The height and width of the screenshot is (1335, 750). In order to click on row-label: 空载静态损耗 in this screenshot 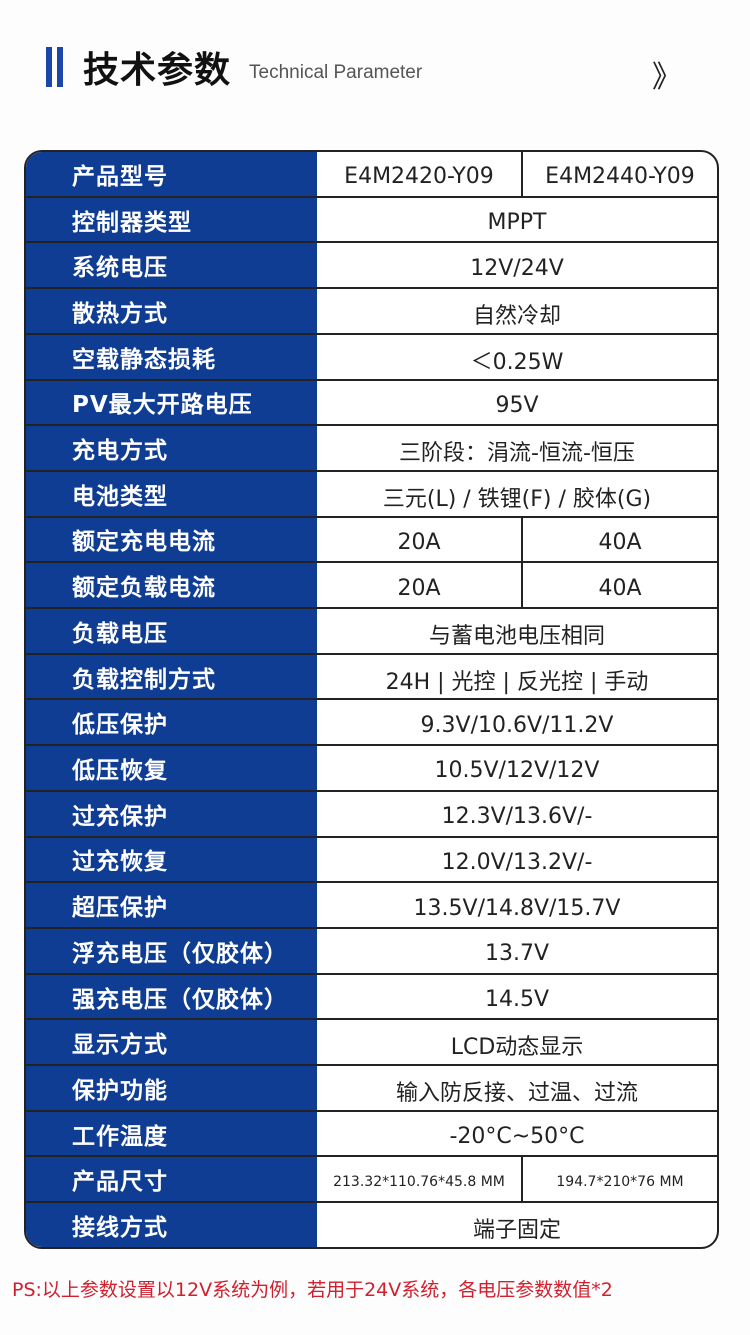, I will do `click(171, 356)`.